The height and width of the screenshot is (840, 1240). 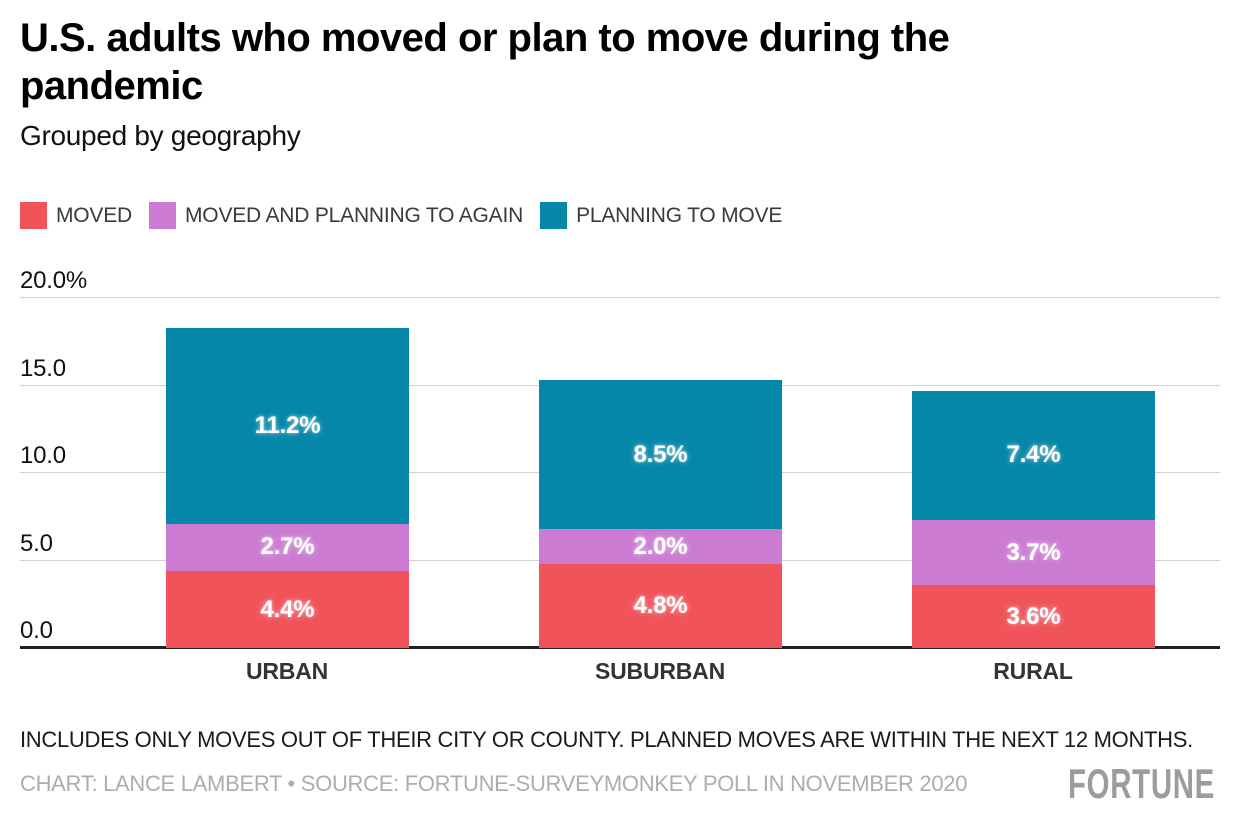 What do you see at coordinates (43, 368) in the screenshot?
I see `y-tick-label-15: 15.0` at bounding box center [43, 368].